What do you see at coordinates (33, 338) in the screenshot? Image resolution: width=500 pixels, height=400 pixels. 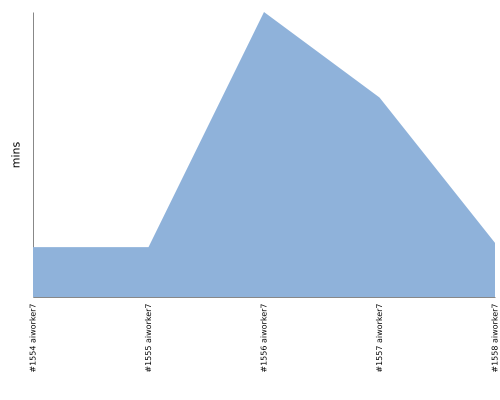 I see `x-tick-label: #1554 aiworker7` at bounding box center [33, 338].